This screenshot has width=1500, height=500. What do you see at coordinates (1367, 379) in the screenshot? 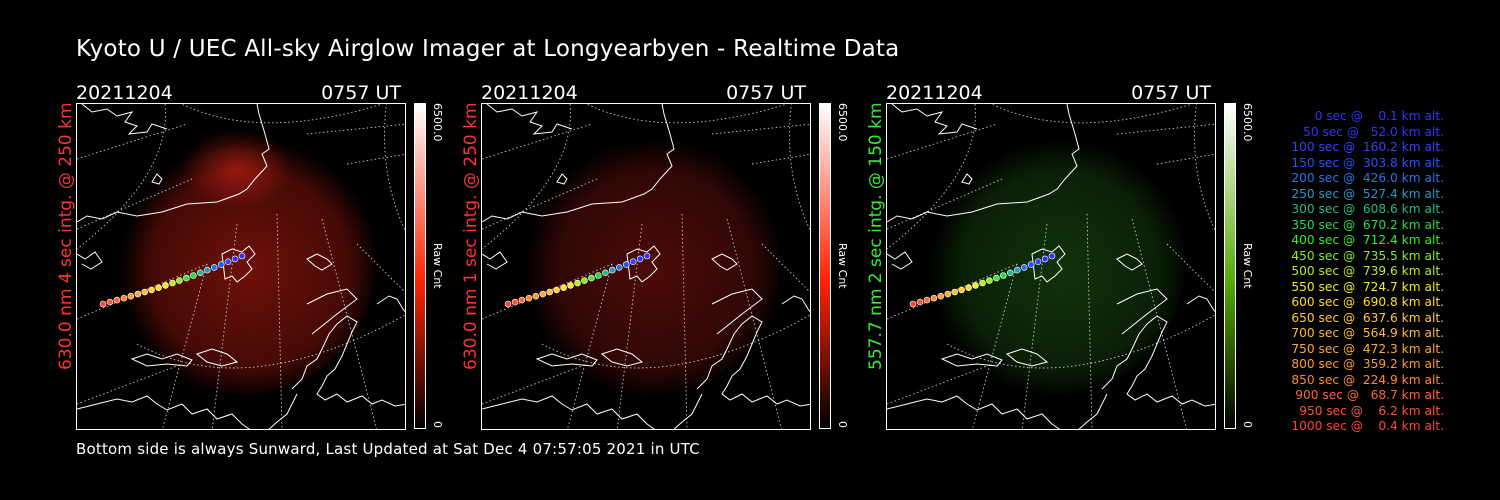
I see `legend-item: 850 sec @ 224.9 km alt.` at bounding box center [1367, 379].